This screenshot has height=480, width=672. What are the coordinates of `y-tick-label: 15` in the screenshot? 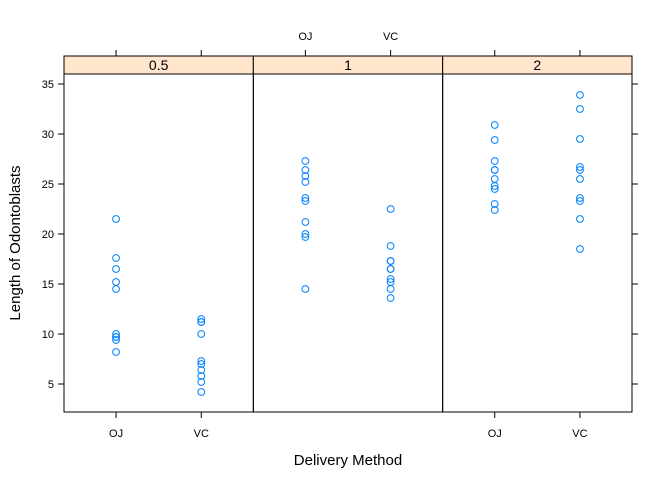 It's located at (48, 285).